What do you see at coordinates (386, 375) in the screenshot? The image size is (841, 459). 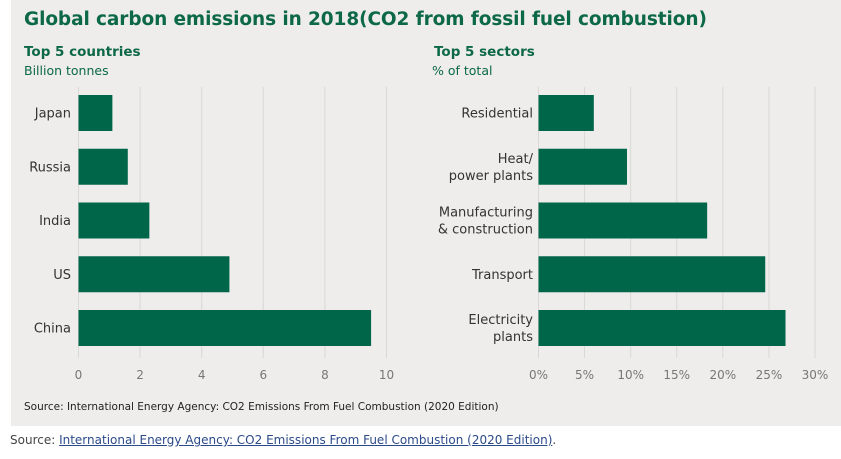 I see `countries-tick-label: 10` at bounding box center [386, 375].